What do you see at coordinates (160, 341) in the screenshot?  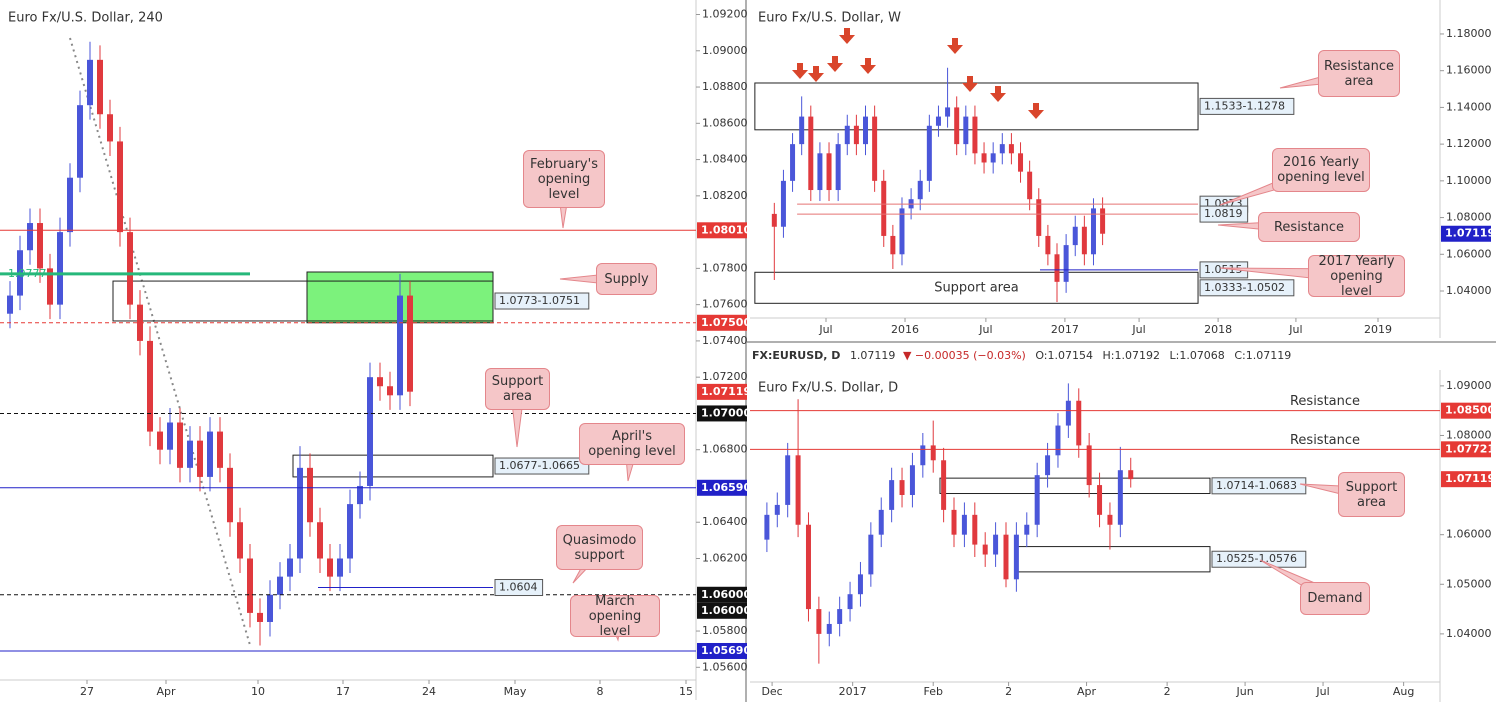 I see `trend-line` at bounding box center [160, 341].